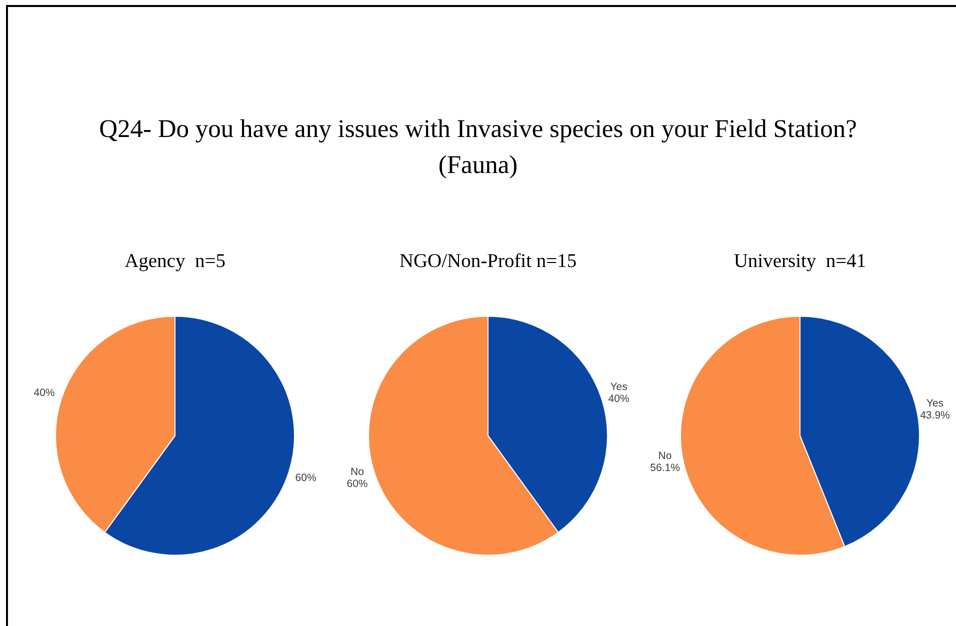 This screenshot has width=956, height=626. What do you see at coordinates (488, 261) in the screenshot?
I see `chart-title: NGO/Non-Profit n=15` at bounding box center [488, 261].